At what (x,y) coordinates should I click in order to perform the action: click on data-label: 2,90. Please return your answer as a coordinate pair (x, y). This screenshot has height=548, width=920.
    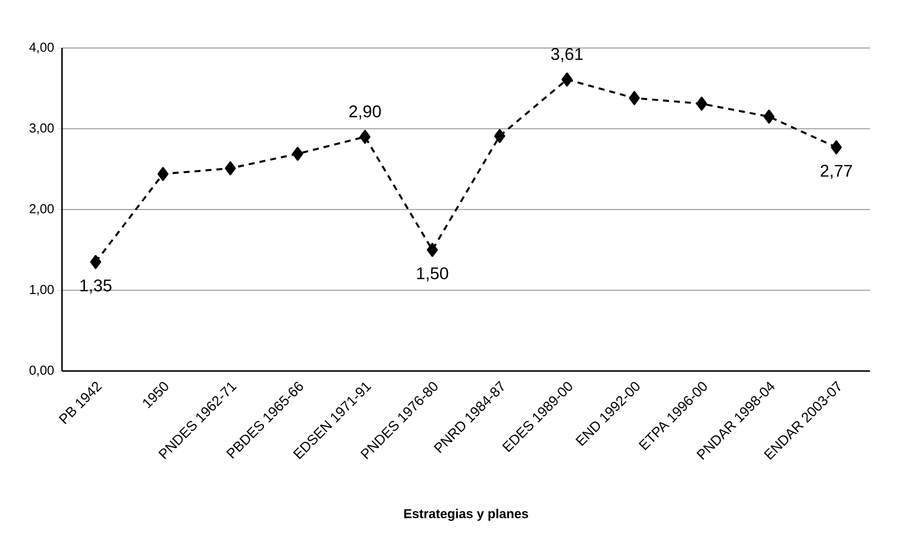
    Looking at the image, I should click on (365, 112).